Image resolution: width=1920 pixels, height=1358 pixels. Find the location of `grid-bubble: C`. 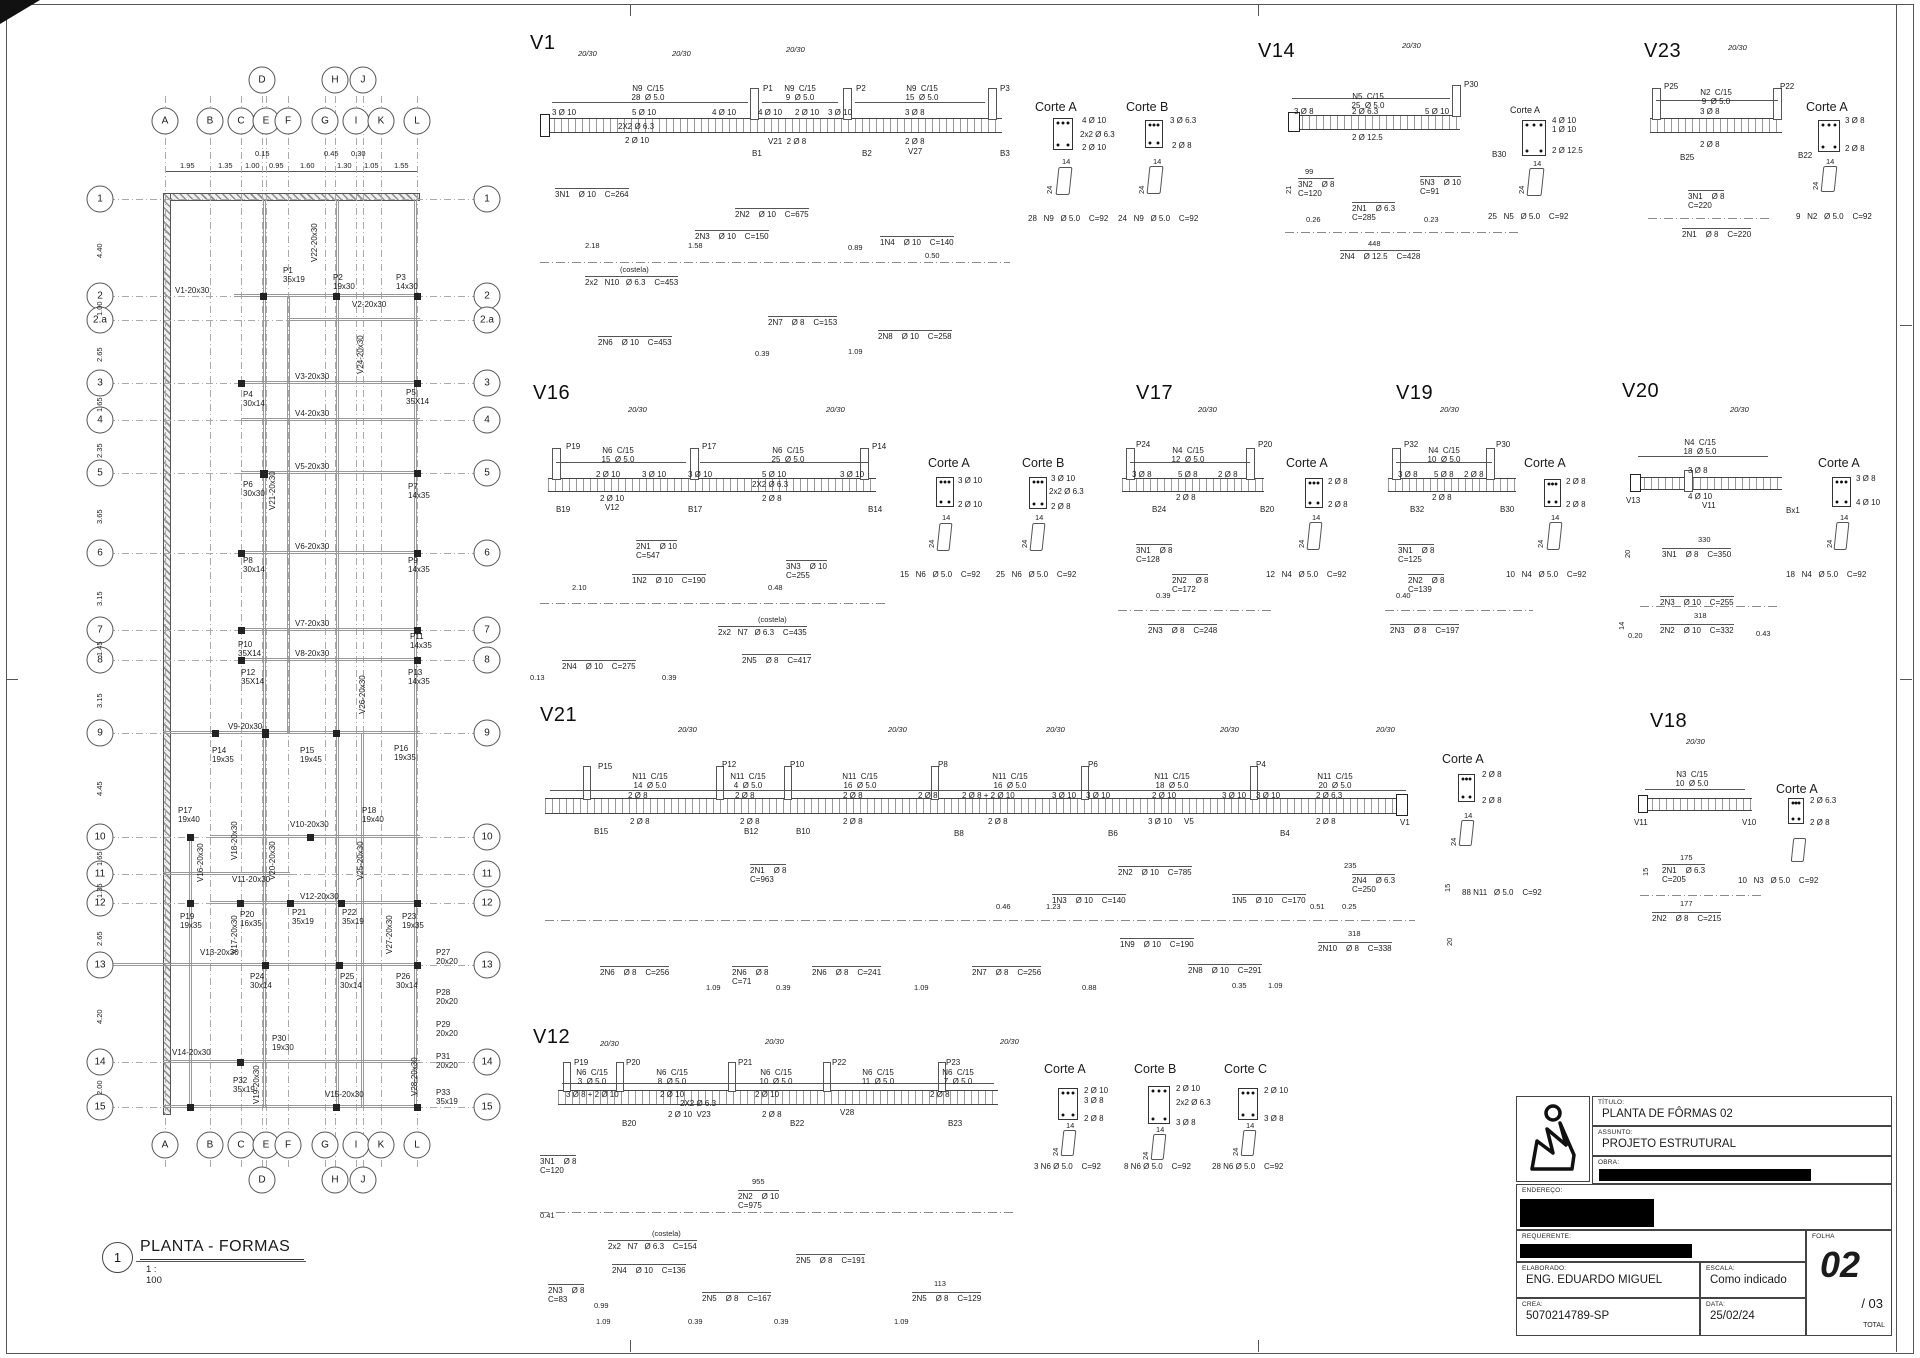

grid-bubble: C is located at coordinates (241, 1145).